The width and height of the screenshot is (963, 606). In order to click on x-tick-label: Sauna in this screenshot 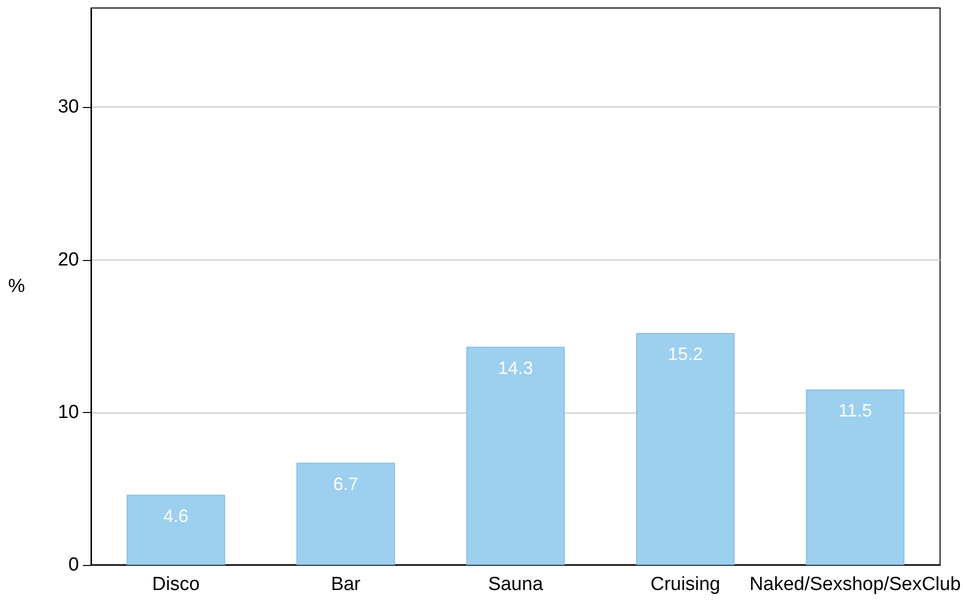, I will do `click(516, 584)`.